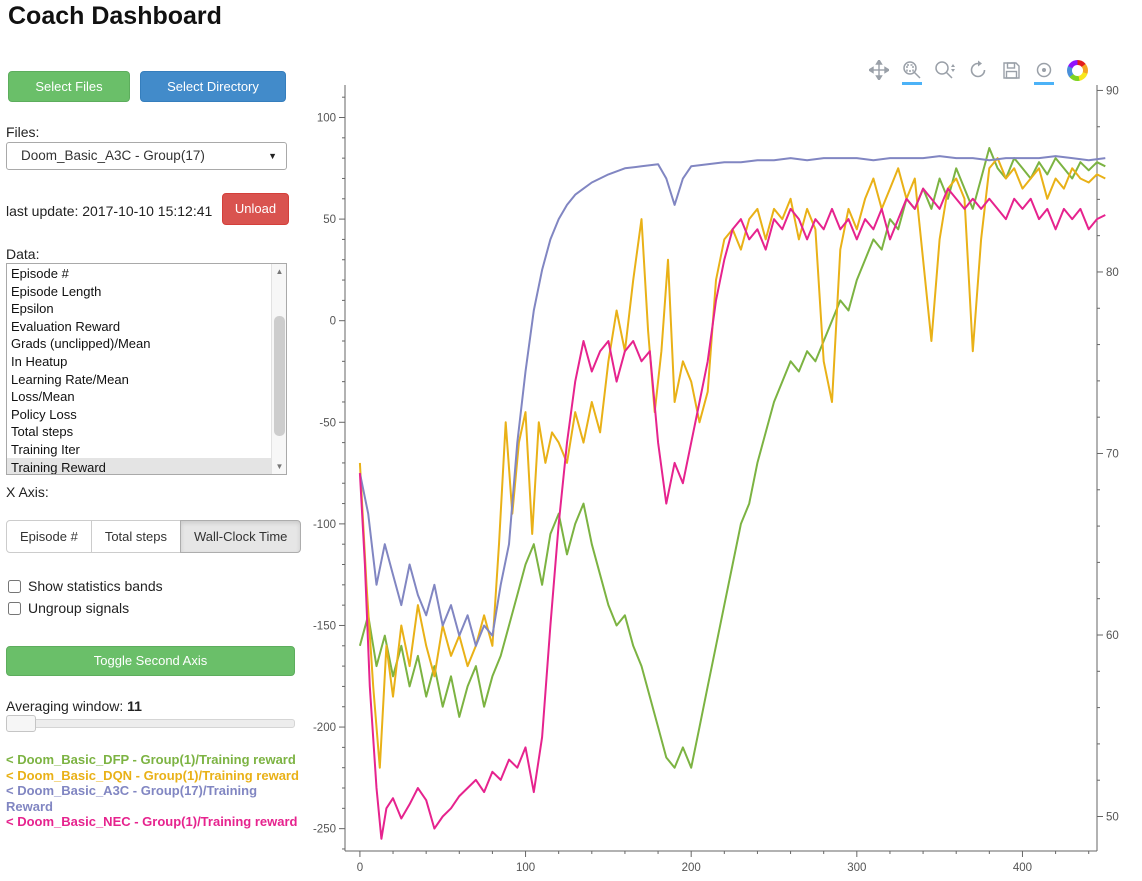  What do you see at coordinates (66, 326) in the screenshot?
I see `data-list-item: Evaluation Reward` at bounding box center [66, 326].